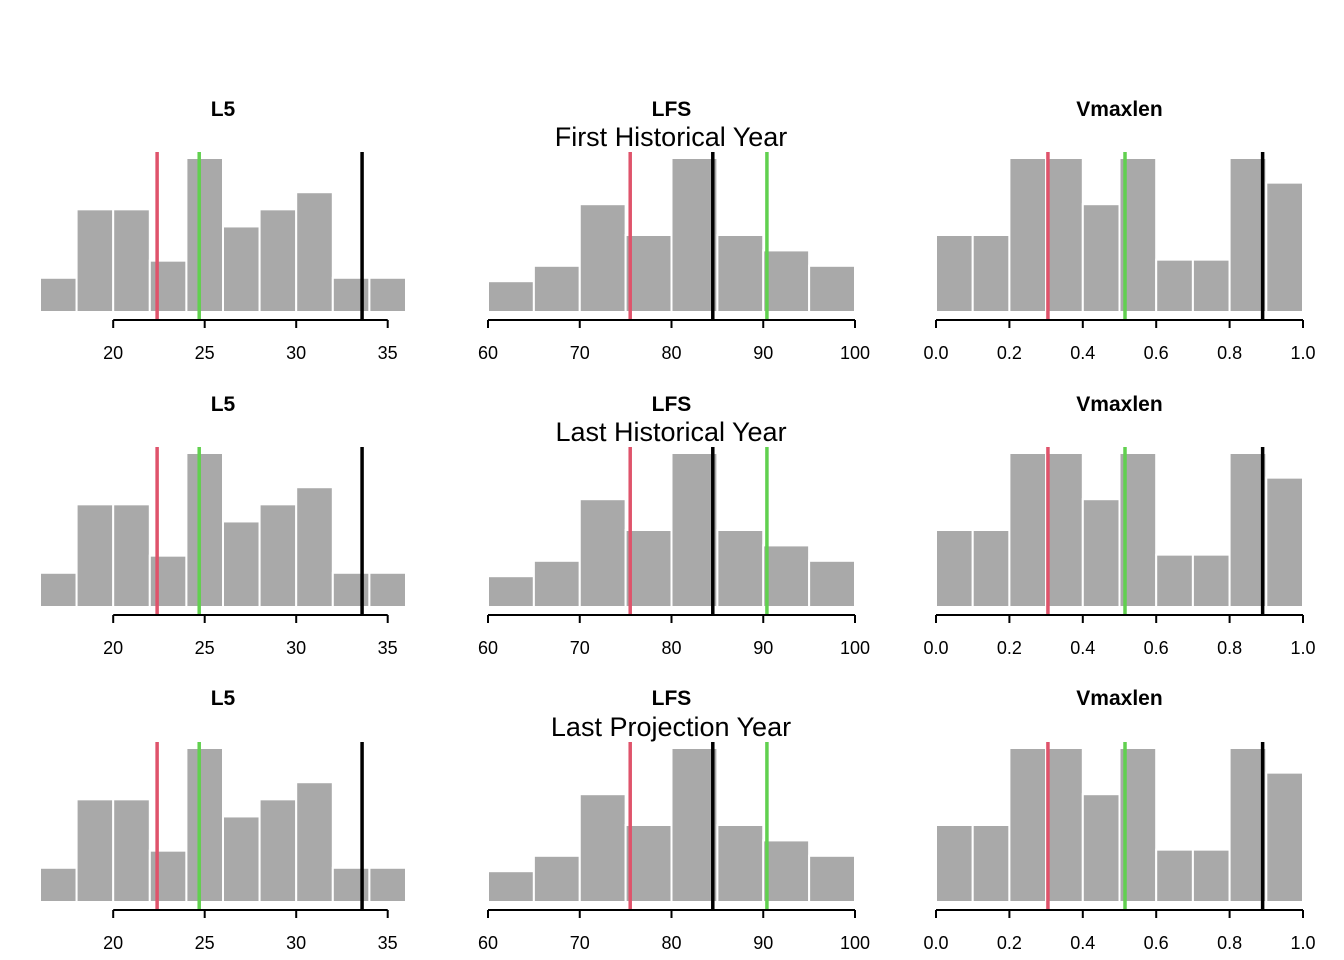  I want to click on panel-lfs: 60 70 80 90 100 LFS, so click(674, 820).